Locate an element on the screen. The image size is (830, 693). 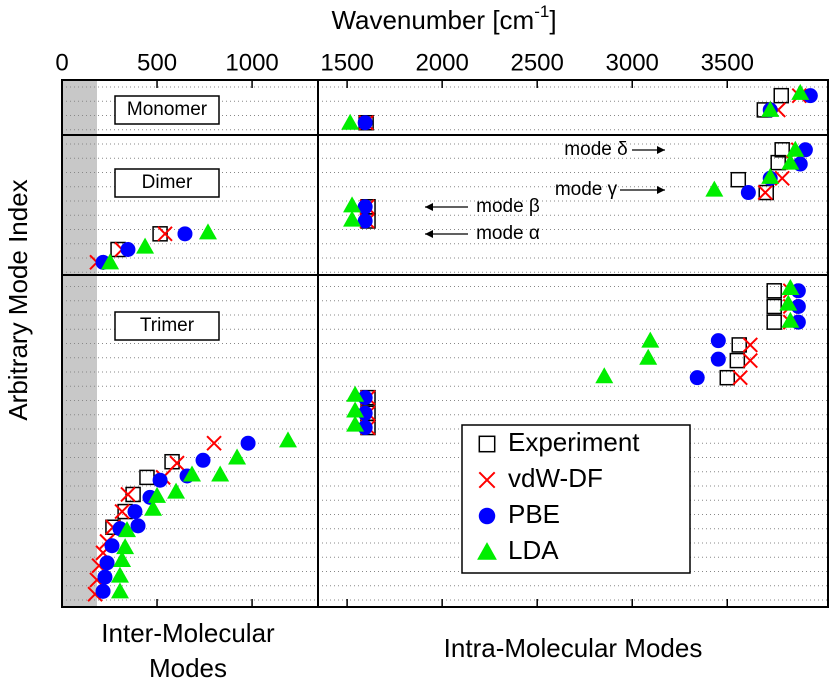
region-label: Intra-Molecular Modes is located at coordinates (573, 648).